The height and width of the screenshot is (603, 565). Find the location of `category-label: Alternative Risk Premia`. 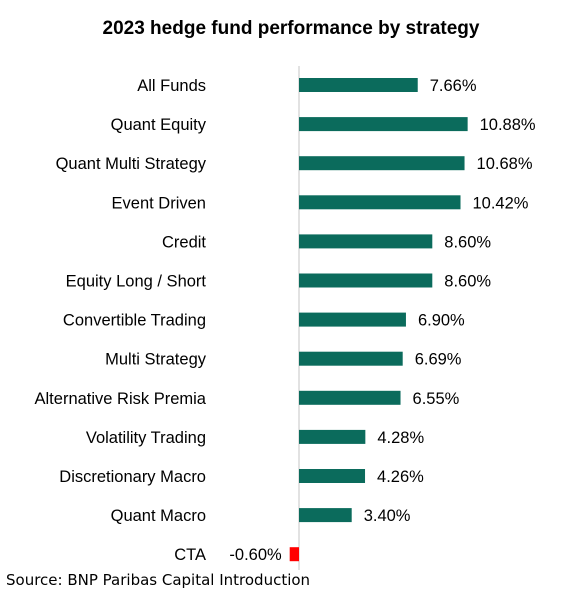

category-label: Alternative Risk Premia is located at coordinates (121, 399).